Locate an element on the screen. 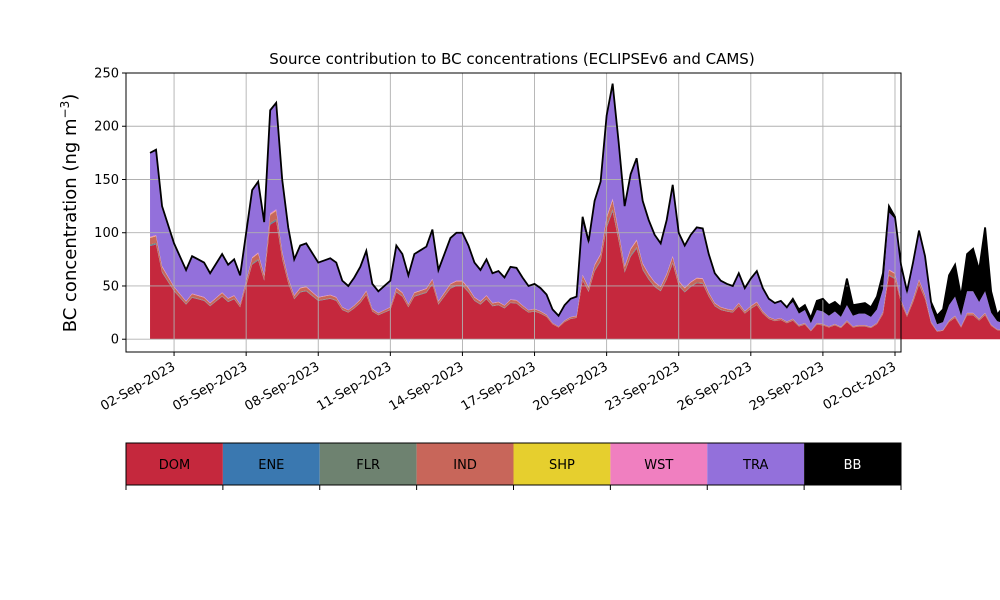 The image size is (1000, 600). x-tick-label: 02-Sep-2023 is located at coordinates (138, 386).